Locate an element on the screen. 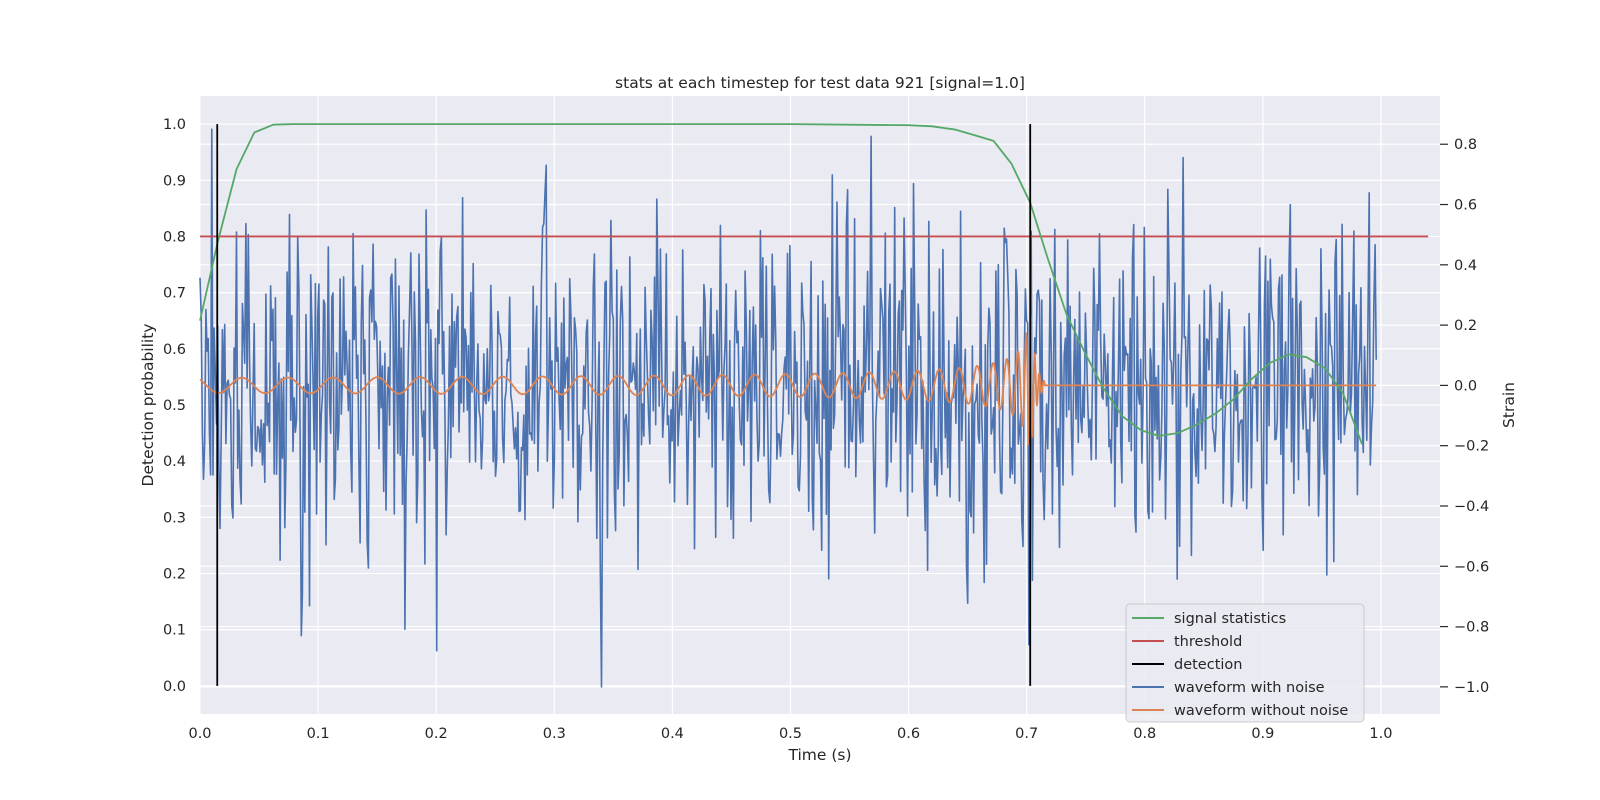  x-tick-label: 0.0 is located at coordinates (199, 734).